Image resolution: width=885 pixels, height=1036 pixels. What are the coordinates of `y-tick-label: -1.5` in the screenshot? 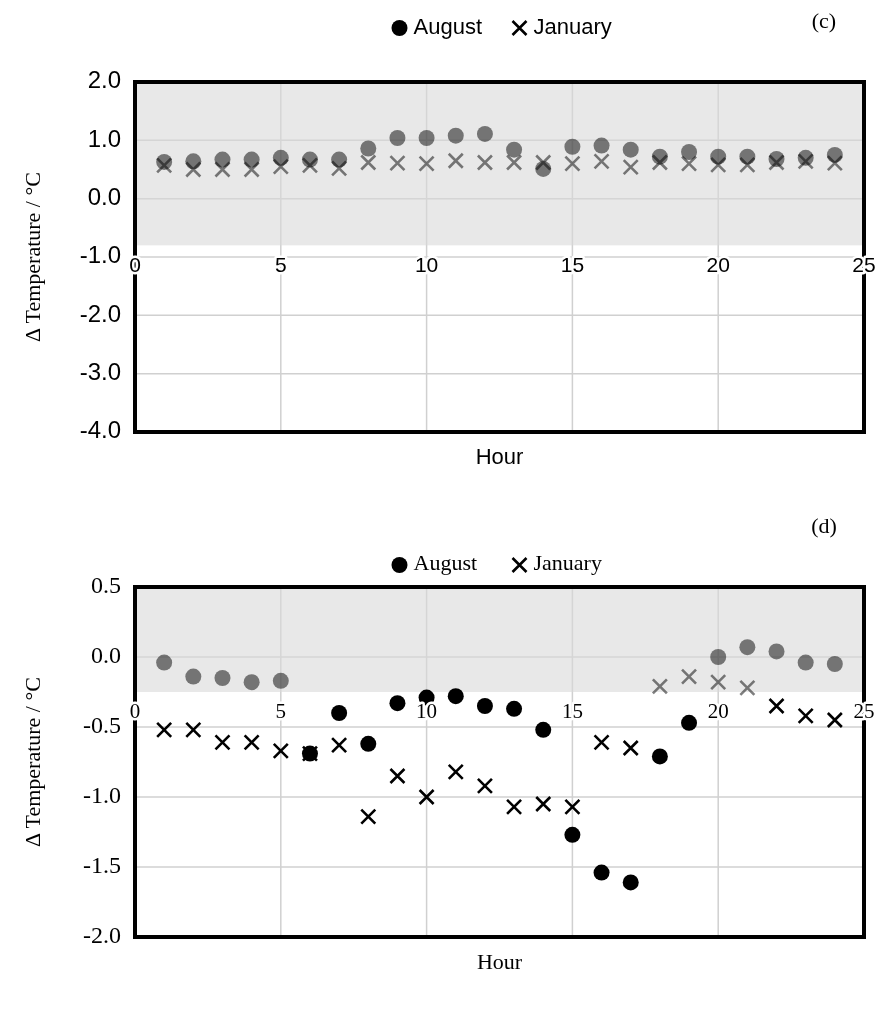 It's located at (102, 864).